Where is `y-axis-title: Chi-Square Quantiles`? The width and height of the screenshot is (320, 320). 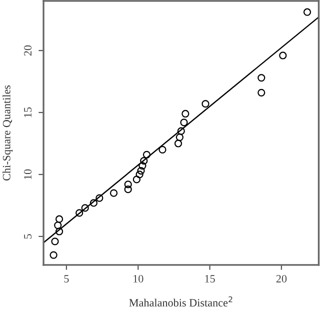 y-axis-title: Chi-Square Quantiles is located at coordinates (7, 132).